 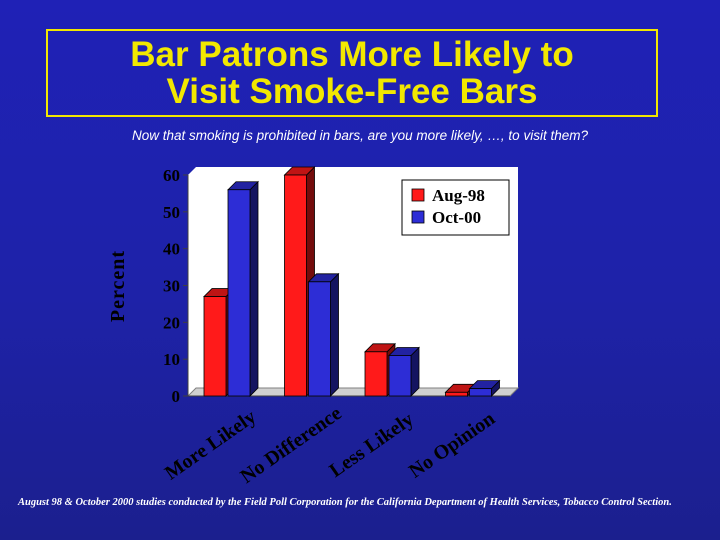 I want to click on x-category-label: No Opinion, so click(x=452, y=445).